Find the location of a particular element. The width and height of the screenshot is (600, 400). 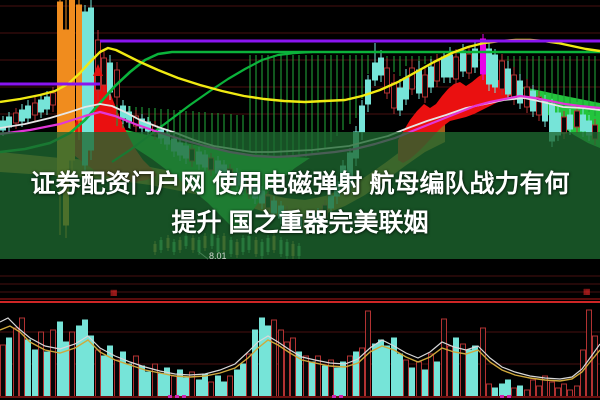

left-marker-icon: ▦ is located at coordinates (114, 292).